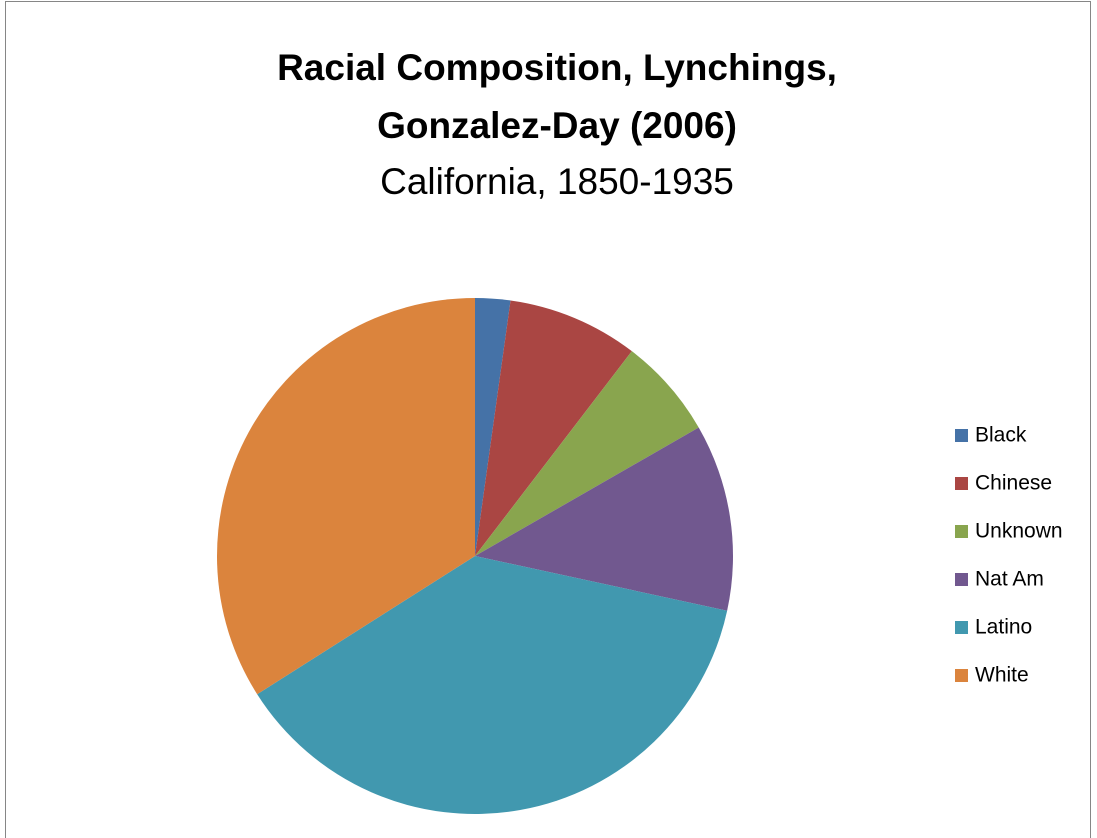  Describe the element at coordinates (557, 67) in the screenshot. I see `chart-title: Racial Composition, Lynchings,` at that location.